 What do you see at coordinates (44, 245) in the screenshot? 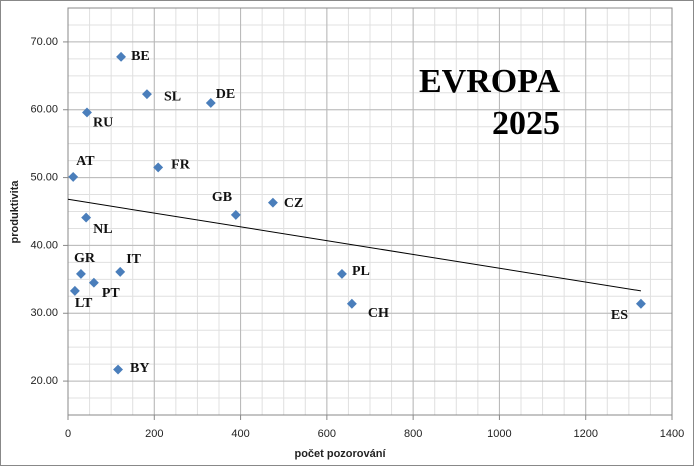
I see `y-tick-label: 40.00` at bounding box center [44, 245].